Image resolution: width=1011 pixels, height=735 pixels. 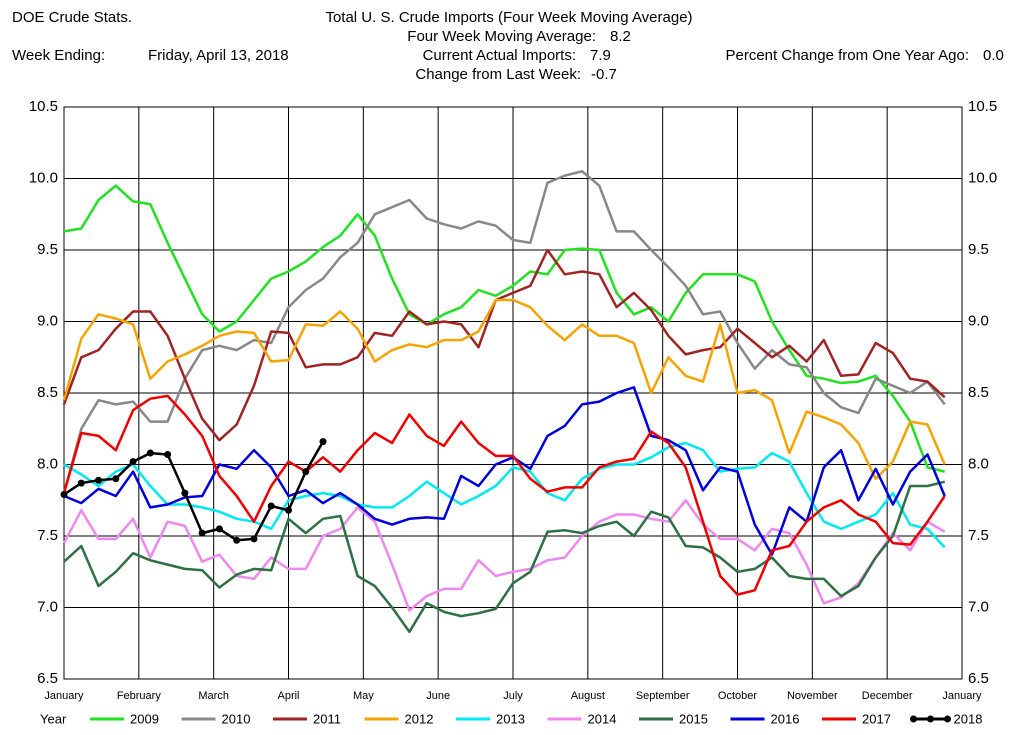 I want to click on week-label: Week Ending:, so click(x=58, y=55).